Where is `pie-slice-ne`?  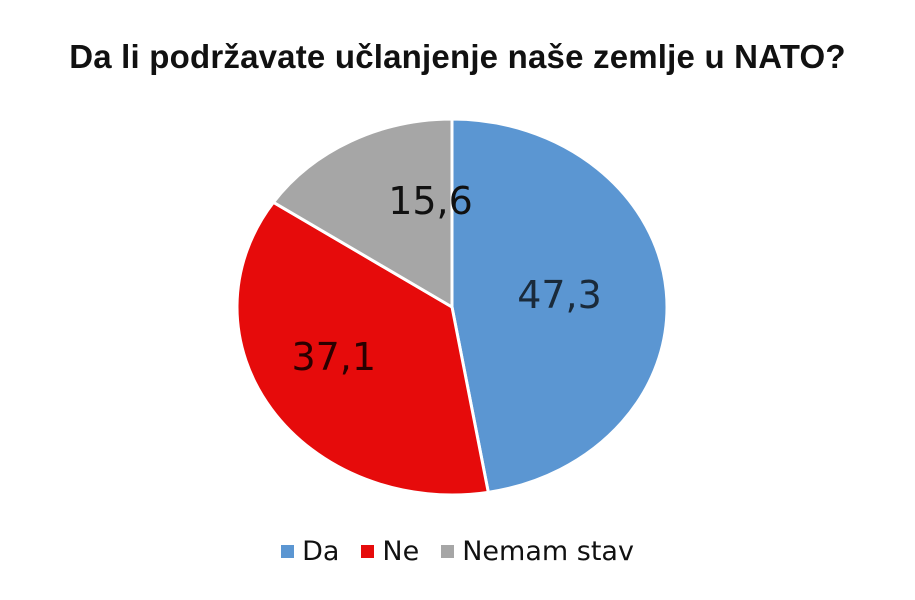
pie-slice-ne is located at coordinates (363, 348).